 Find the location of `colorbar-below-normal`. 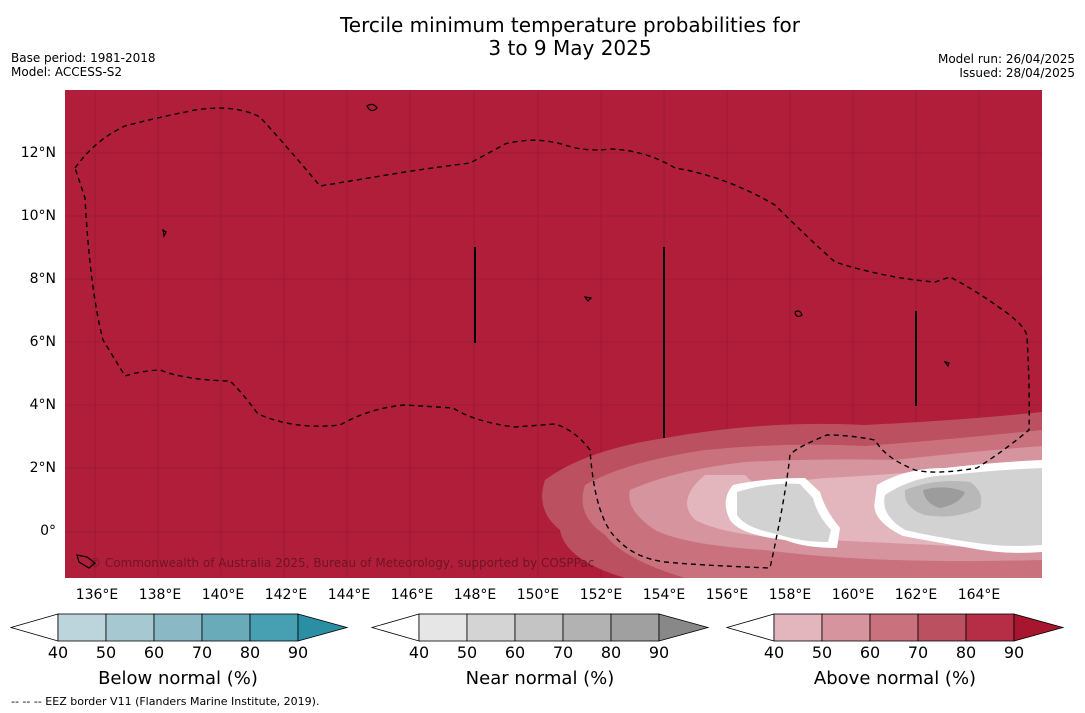

colorbar-below-normal is located at coordinates (179, 627).